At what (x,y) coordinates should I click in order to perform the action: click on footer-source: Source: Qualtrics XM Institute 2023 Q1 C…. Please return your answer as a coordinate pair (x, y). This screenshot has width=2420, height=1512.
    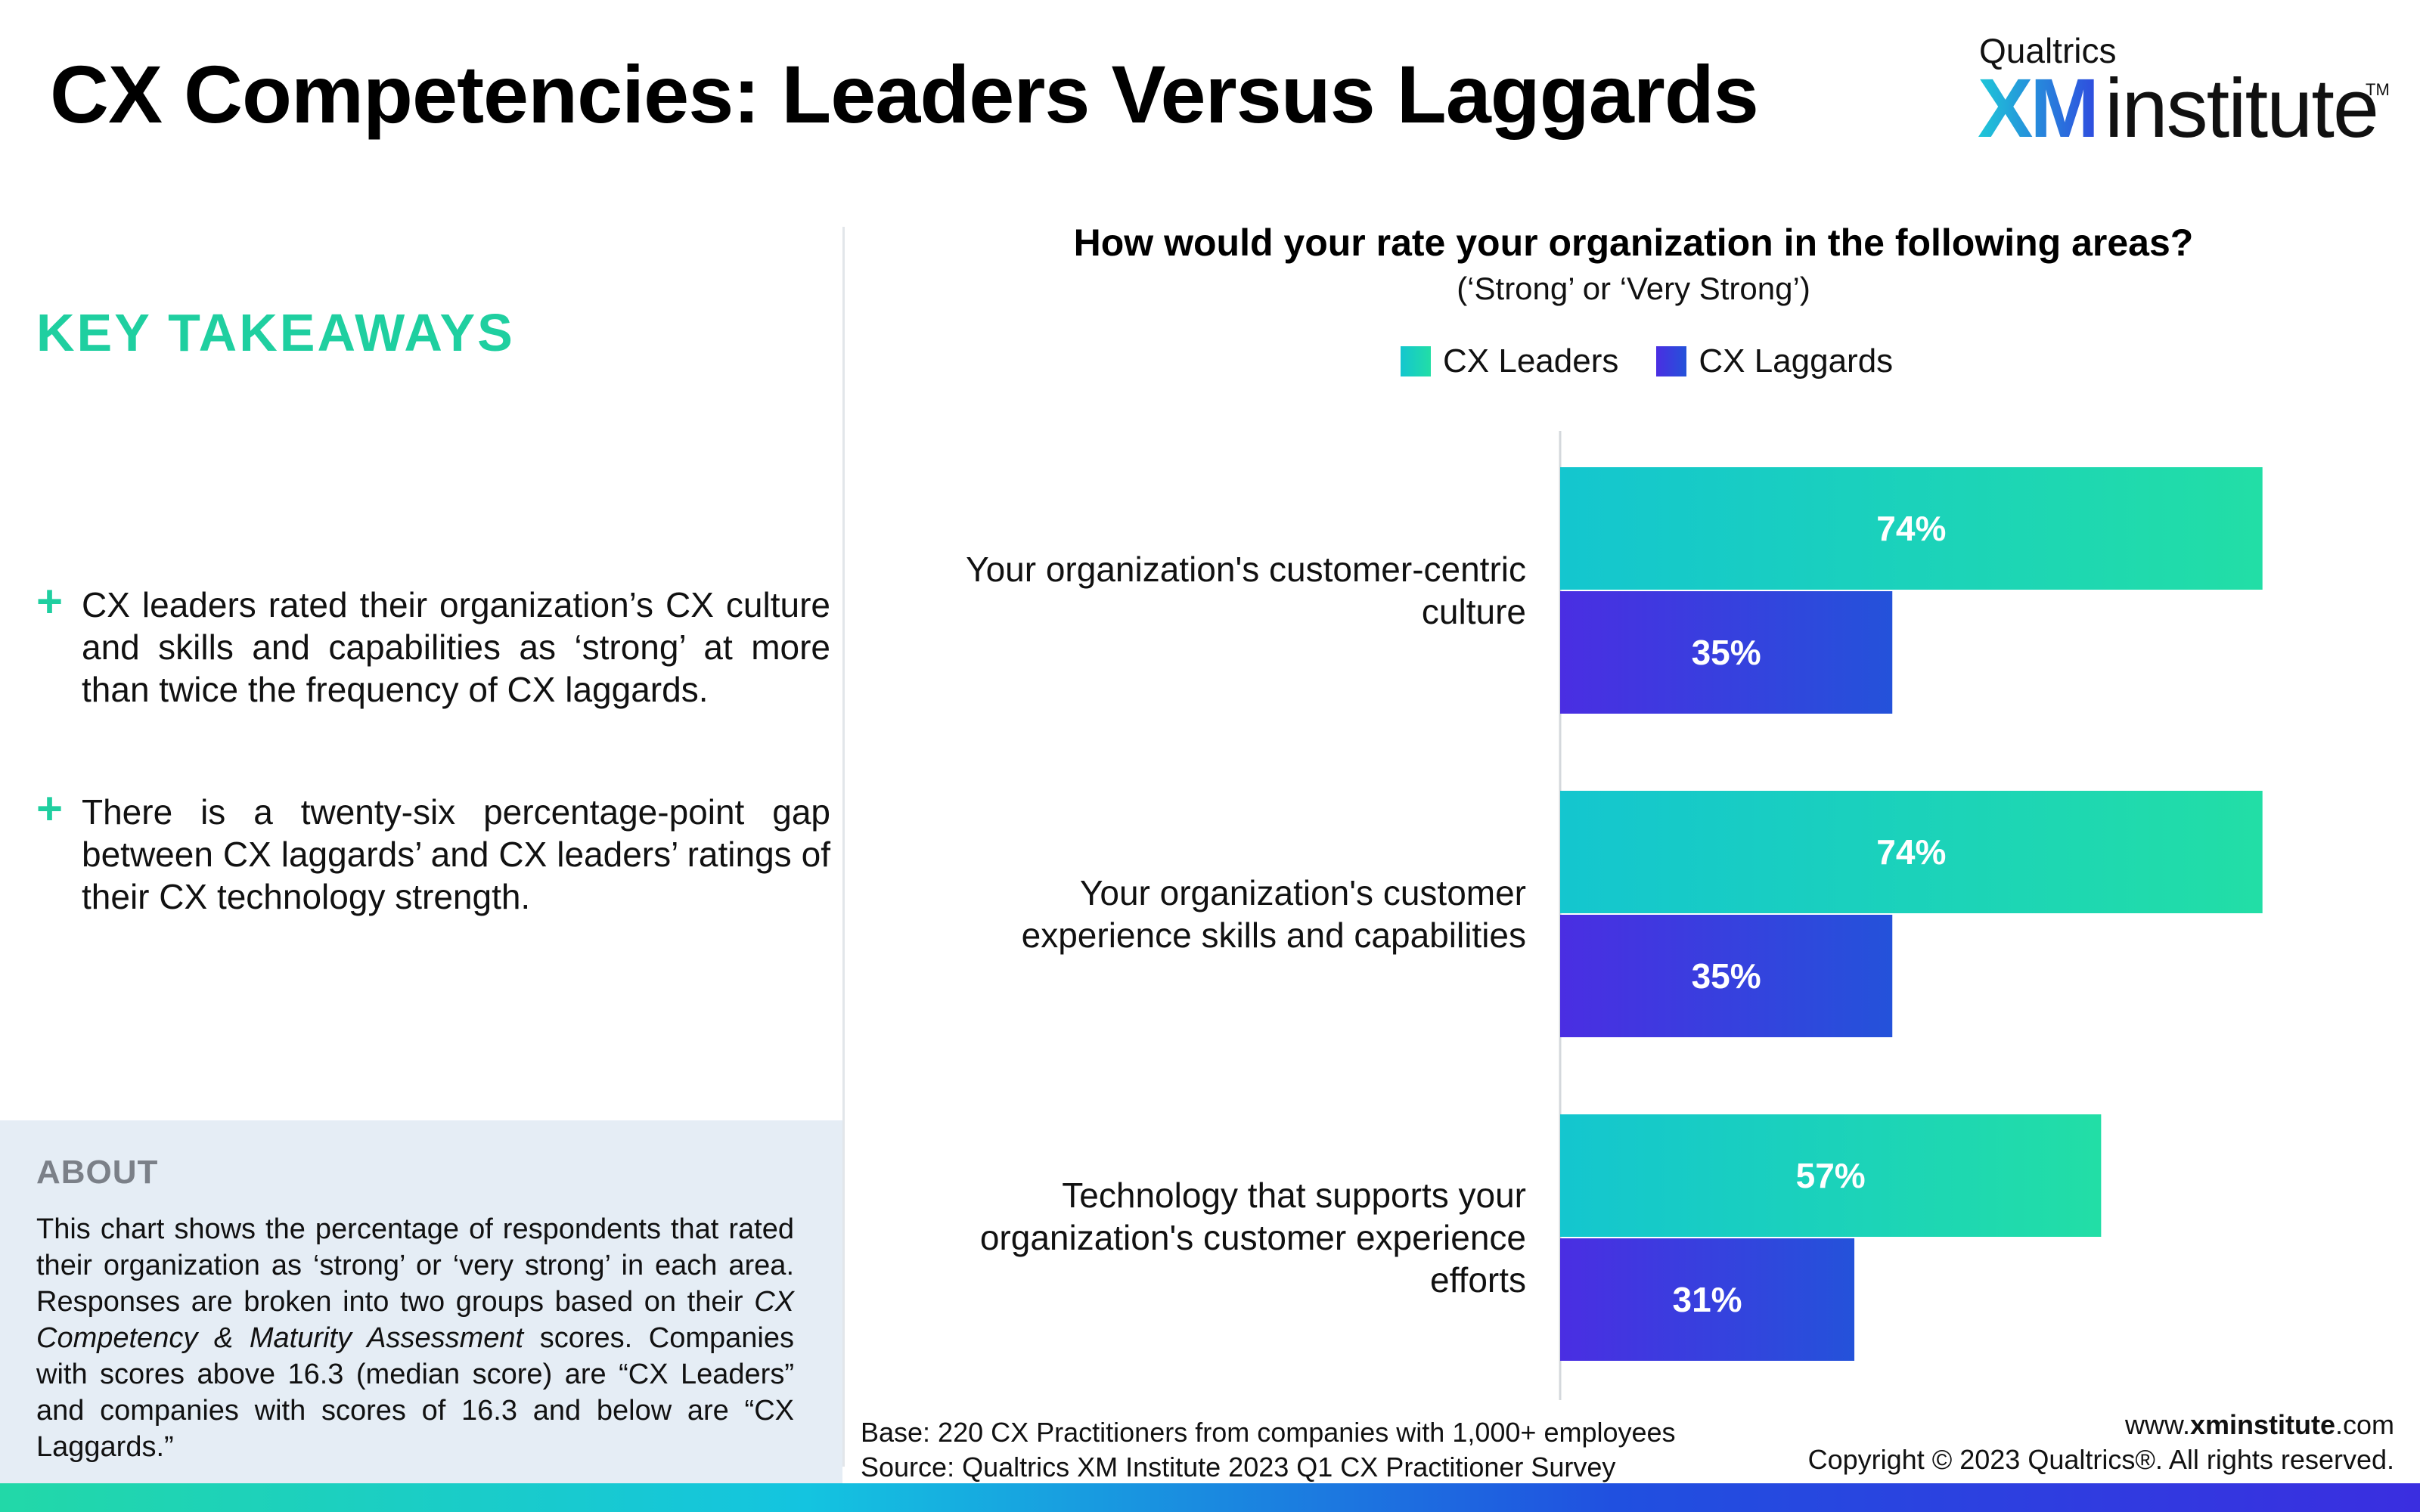
    Looking at the image, I should click on (1238, 1467).